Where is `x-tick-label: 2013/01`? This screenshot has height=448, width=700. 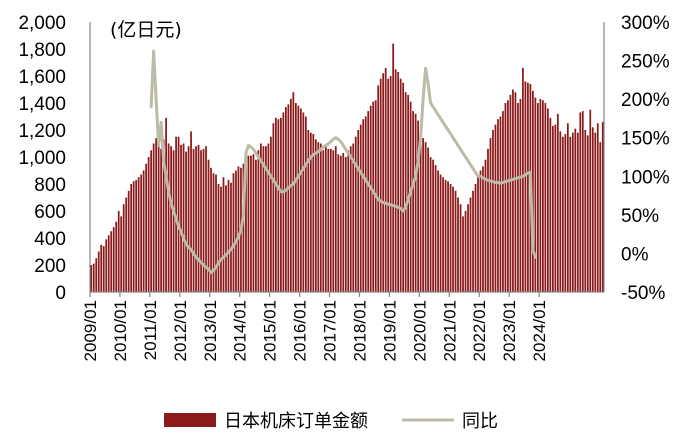
x-tick-label: 2013/01 is located at coordinates (210, 330).